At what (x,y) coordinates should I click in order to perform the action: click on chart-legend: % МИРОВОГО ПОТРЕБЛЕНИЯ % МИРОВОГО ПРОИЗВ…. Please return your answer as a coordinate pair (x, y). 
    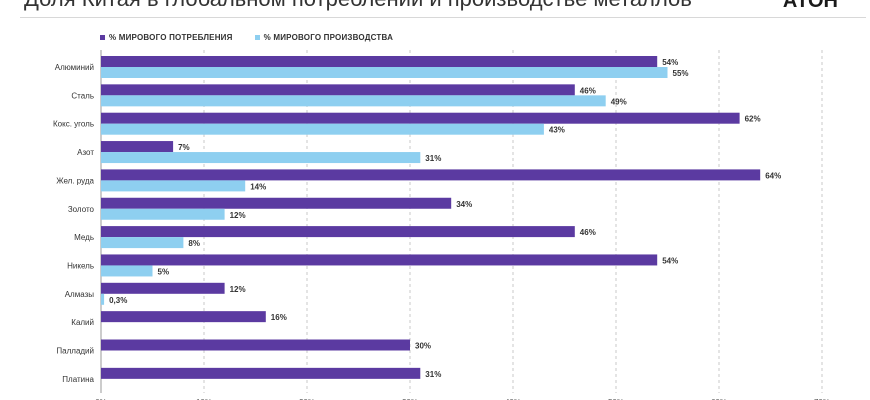
    Looking at the image, I should click on (246, 37).